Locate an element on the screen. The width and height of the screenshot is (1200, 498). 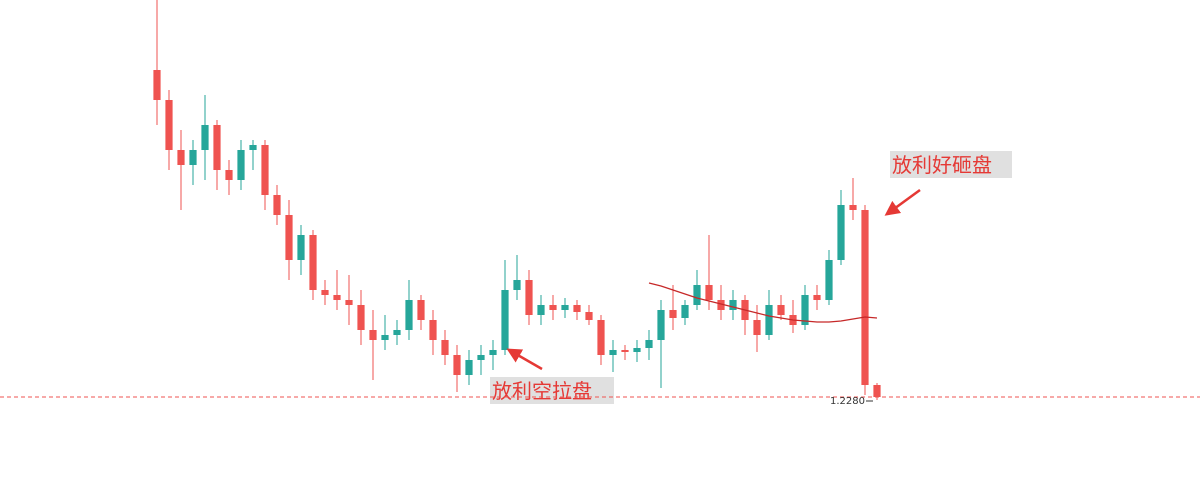
annotation: 放利好砸盘 is located at coordinates (942, 165).